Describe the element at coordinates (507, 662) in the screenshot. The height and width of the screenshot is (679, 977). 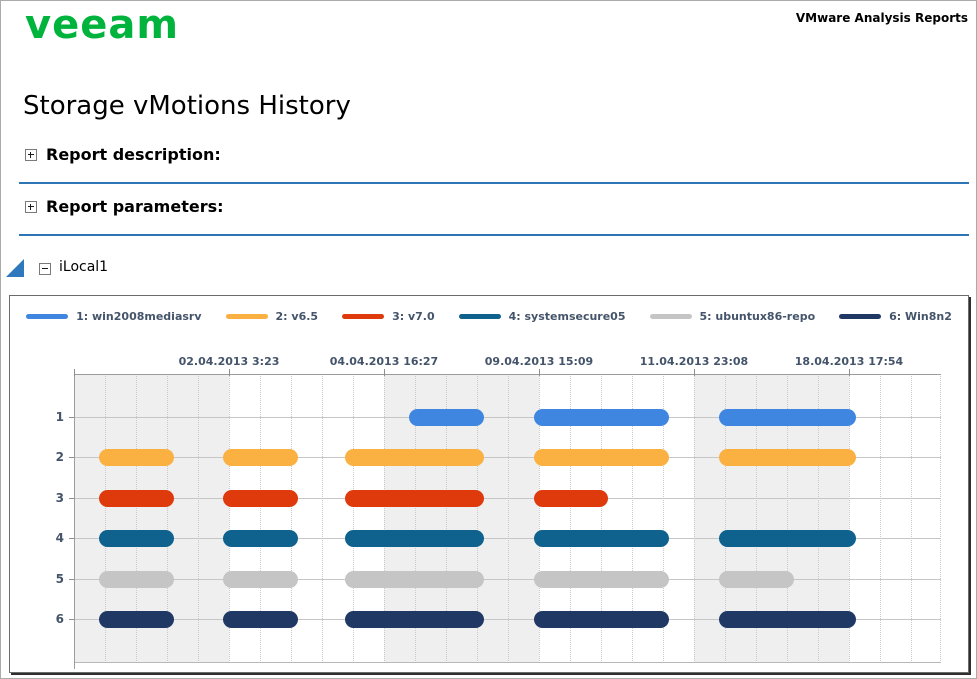
I see `plot-bottom-line` at that location.